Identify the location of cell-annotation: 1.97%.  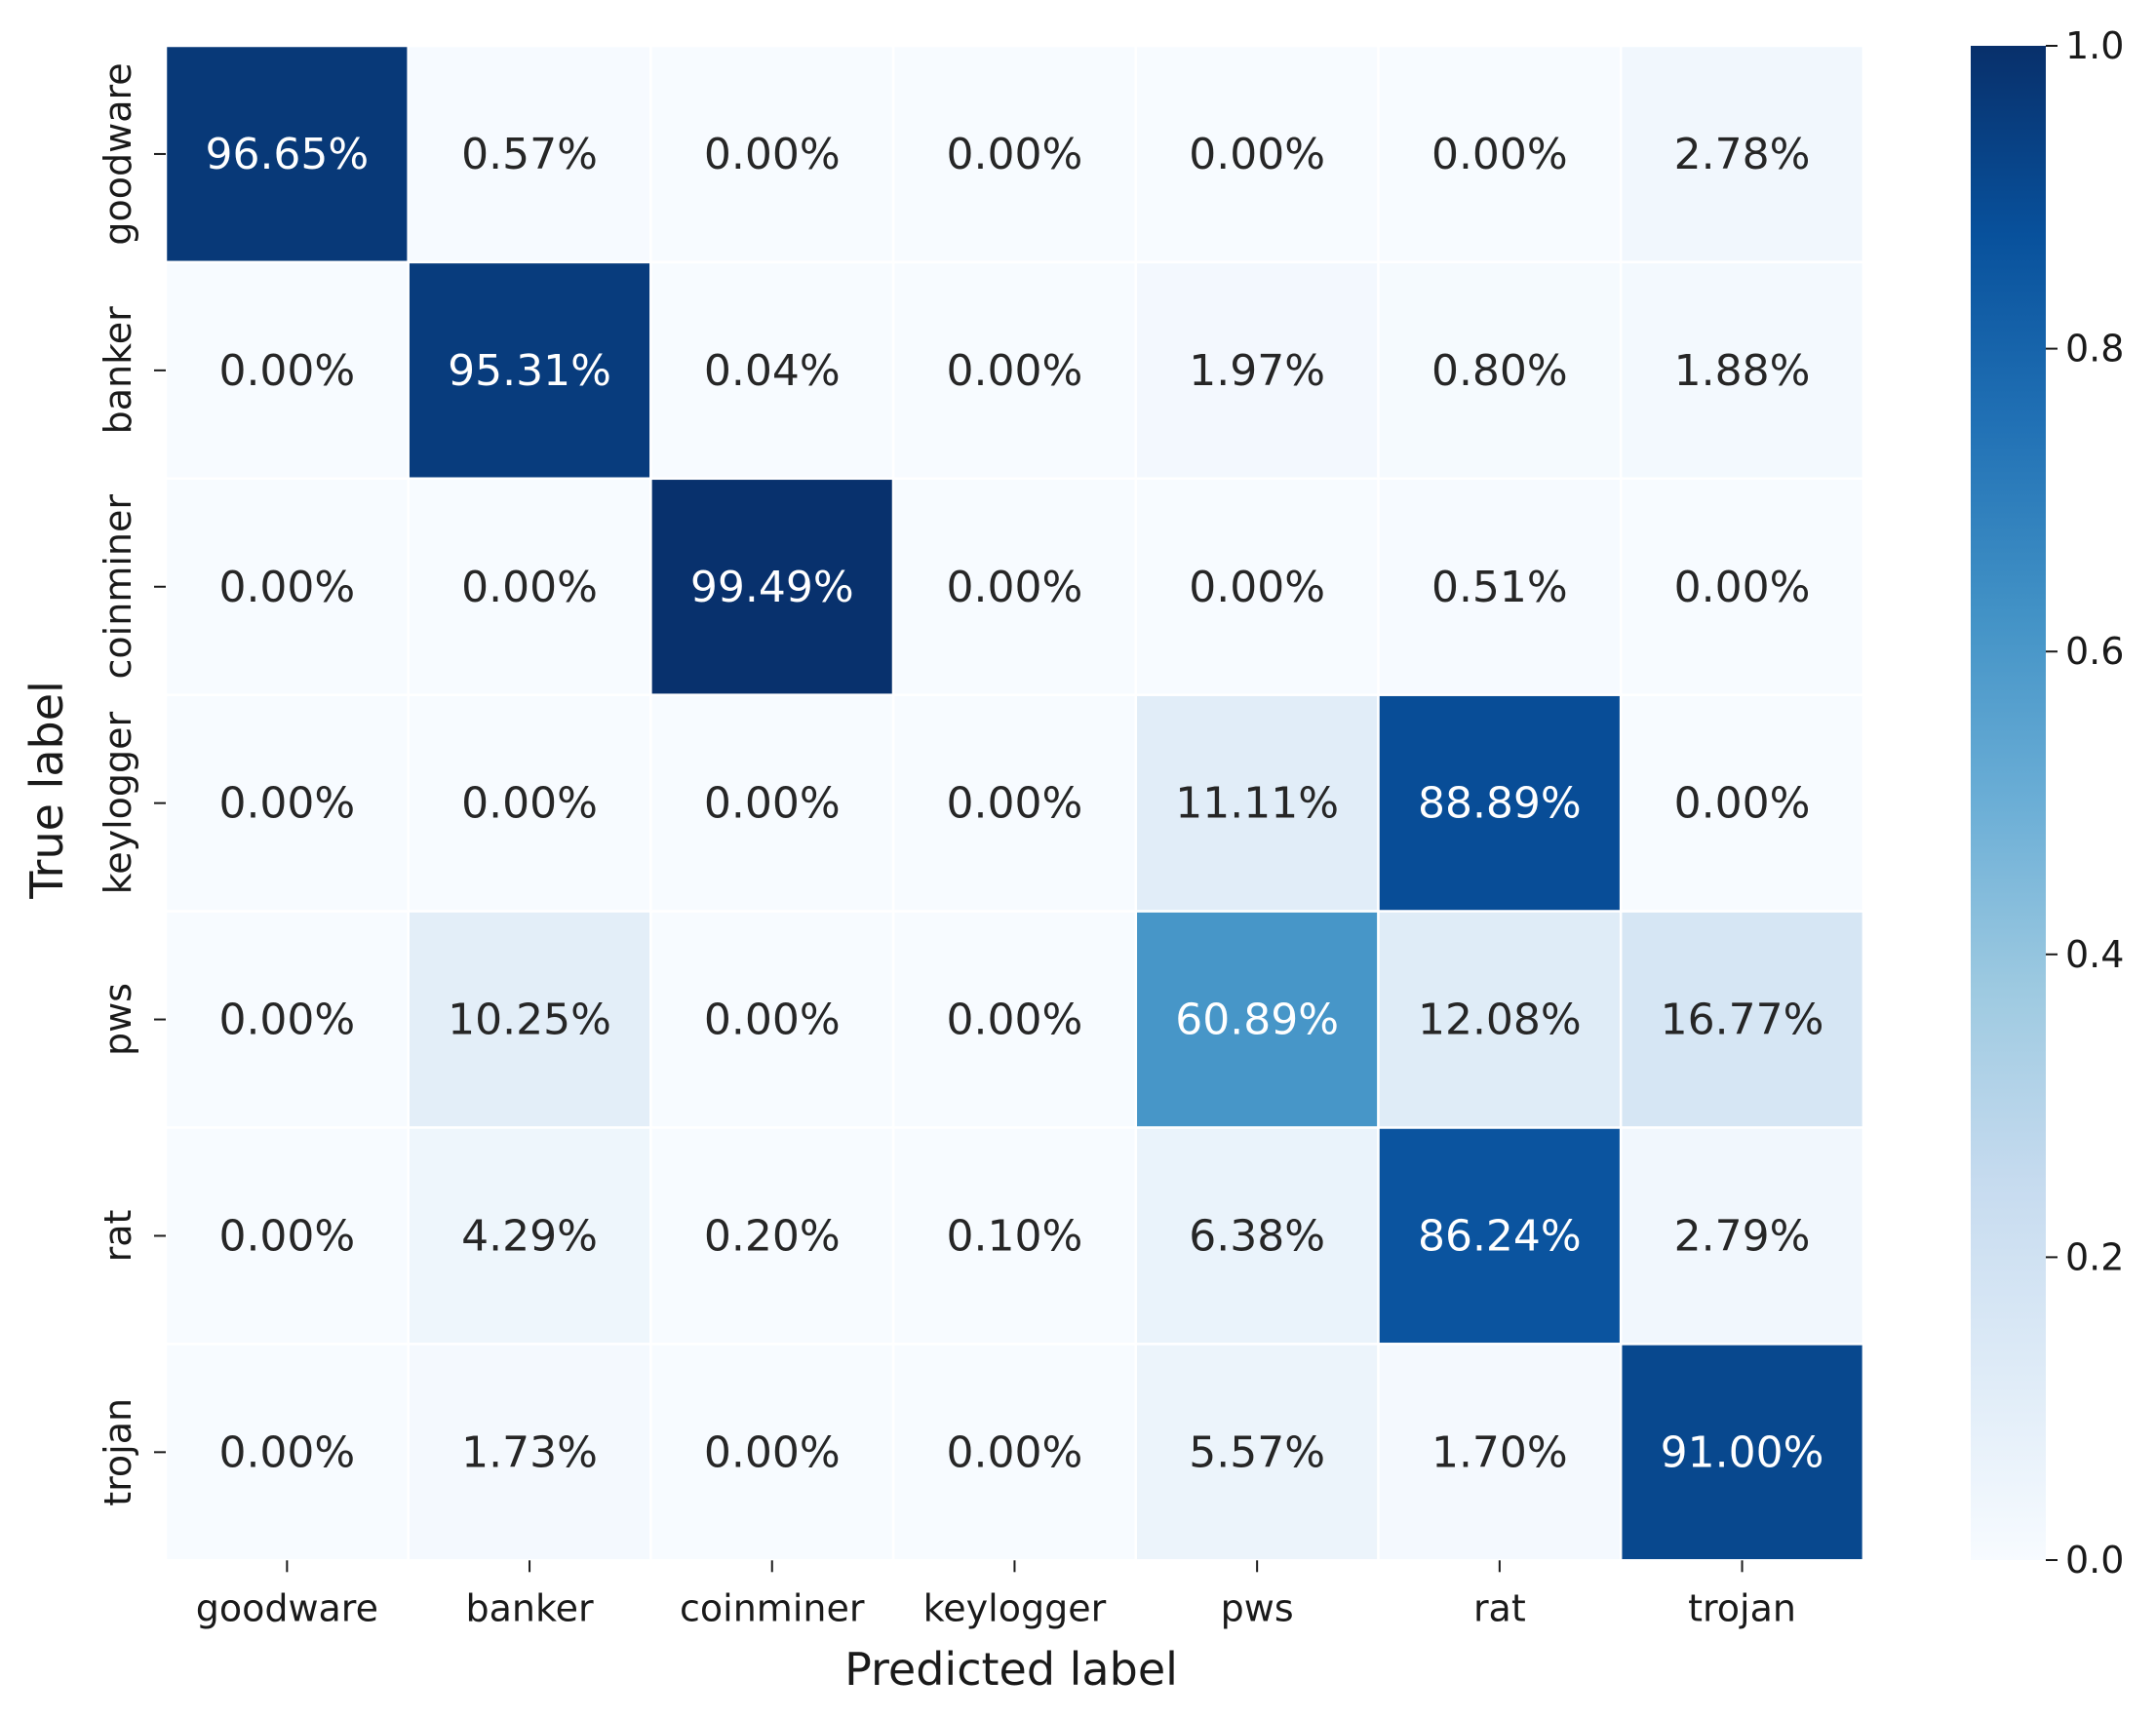
(1257, 371).